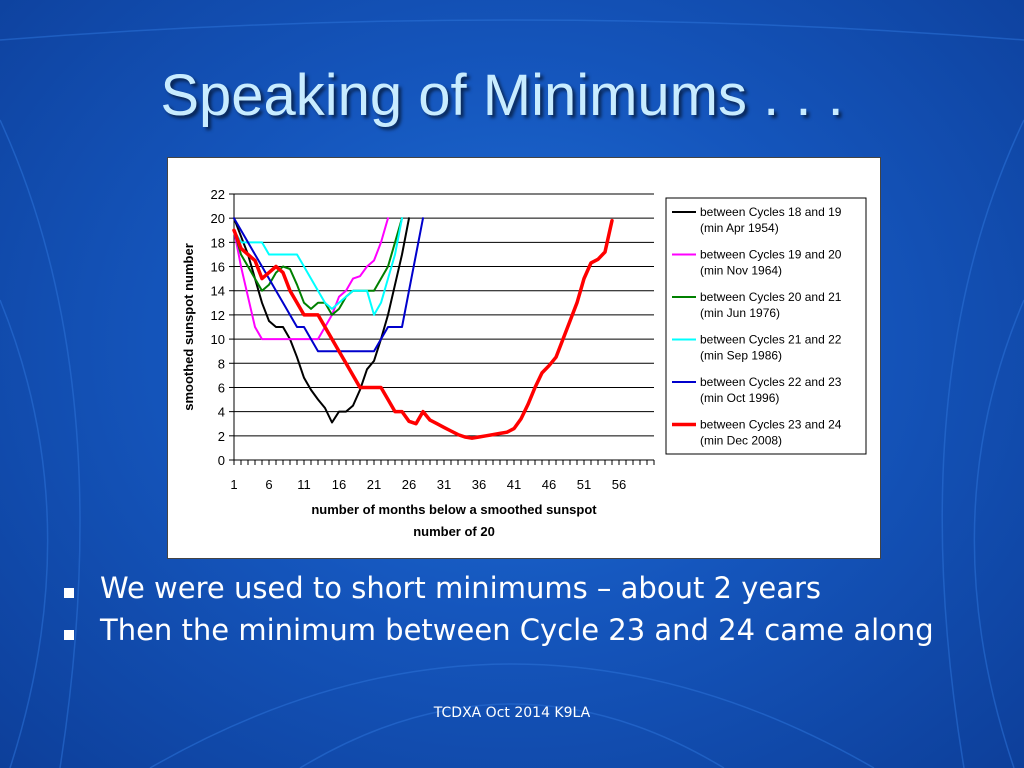 The image size is (1024, 768). What do you see at coordinates (771, 425) in the screenshot?
I see `legend-entry: between Cycles 23 and 24` at bounding box center [771, 425].